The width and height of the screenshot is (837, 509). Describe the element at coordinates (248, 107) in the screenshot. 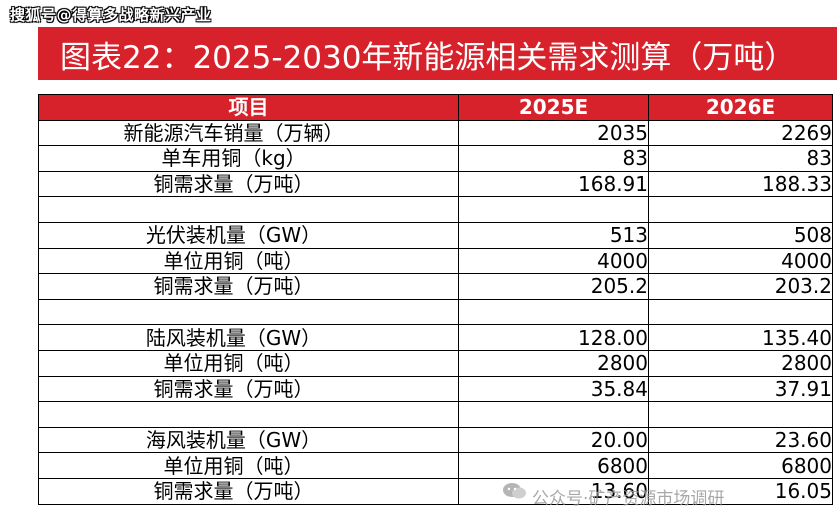

I see `header-item: 项目` at that location.